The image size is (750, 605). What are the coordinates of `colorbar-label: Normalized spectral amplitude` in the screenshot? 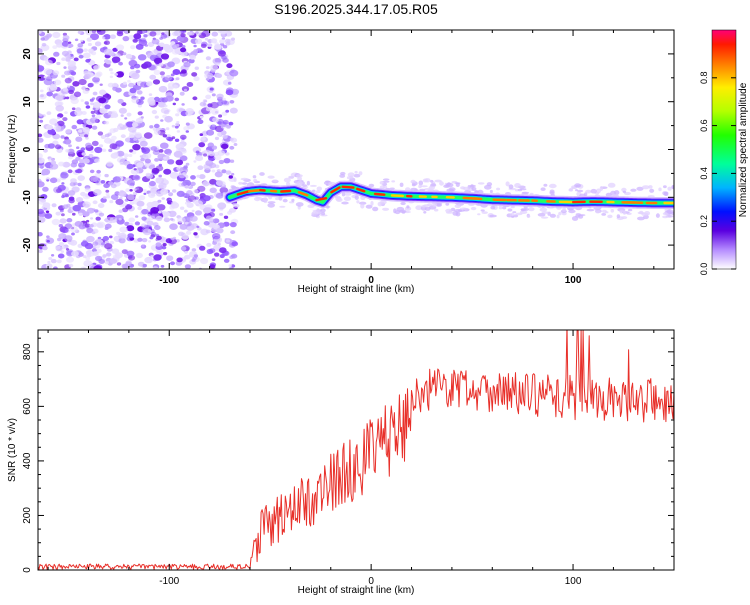 It's located at (743, 149).